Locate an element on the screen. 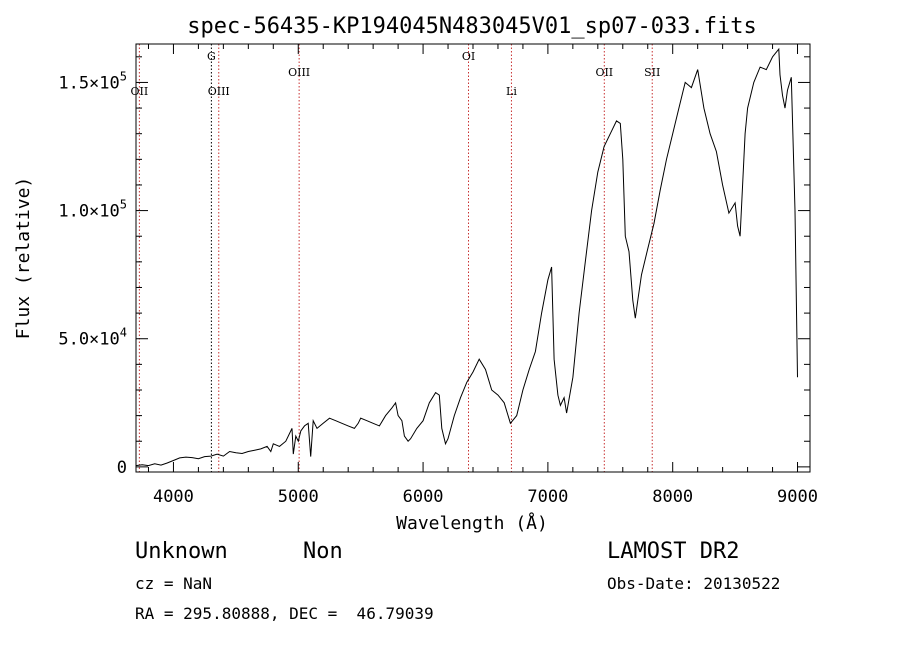  y-tick-label: 0 is located at coordinates (122, 468).